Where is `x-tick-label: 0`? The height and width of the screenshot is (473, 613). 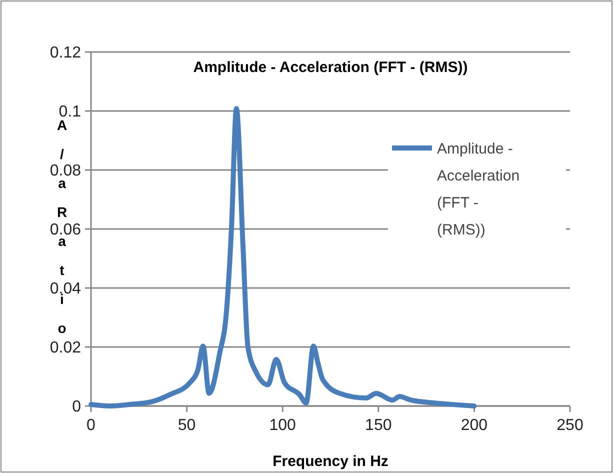 x-tick-label: 0 is located at coordinates (91, 425).